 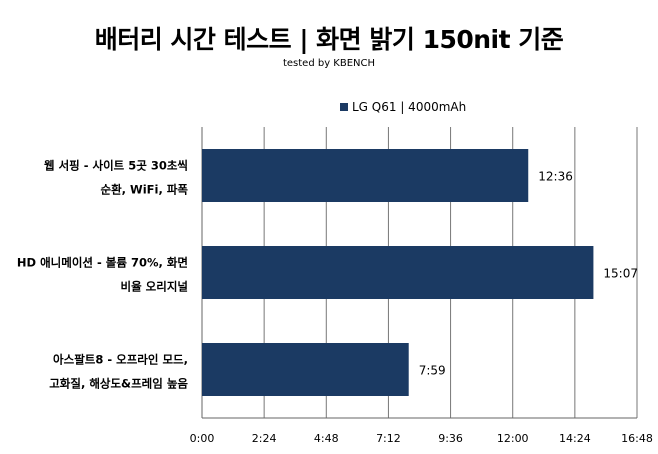 What do you see at coordinates (329, 39) in the screenshot?
I see `chart-title: 배터리 시간 테스트 | 화면 밝기 150nit 기준` at bounding box center [329, 39].